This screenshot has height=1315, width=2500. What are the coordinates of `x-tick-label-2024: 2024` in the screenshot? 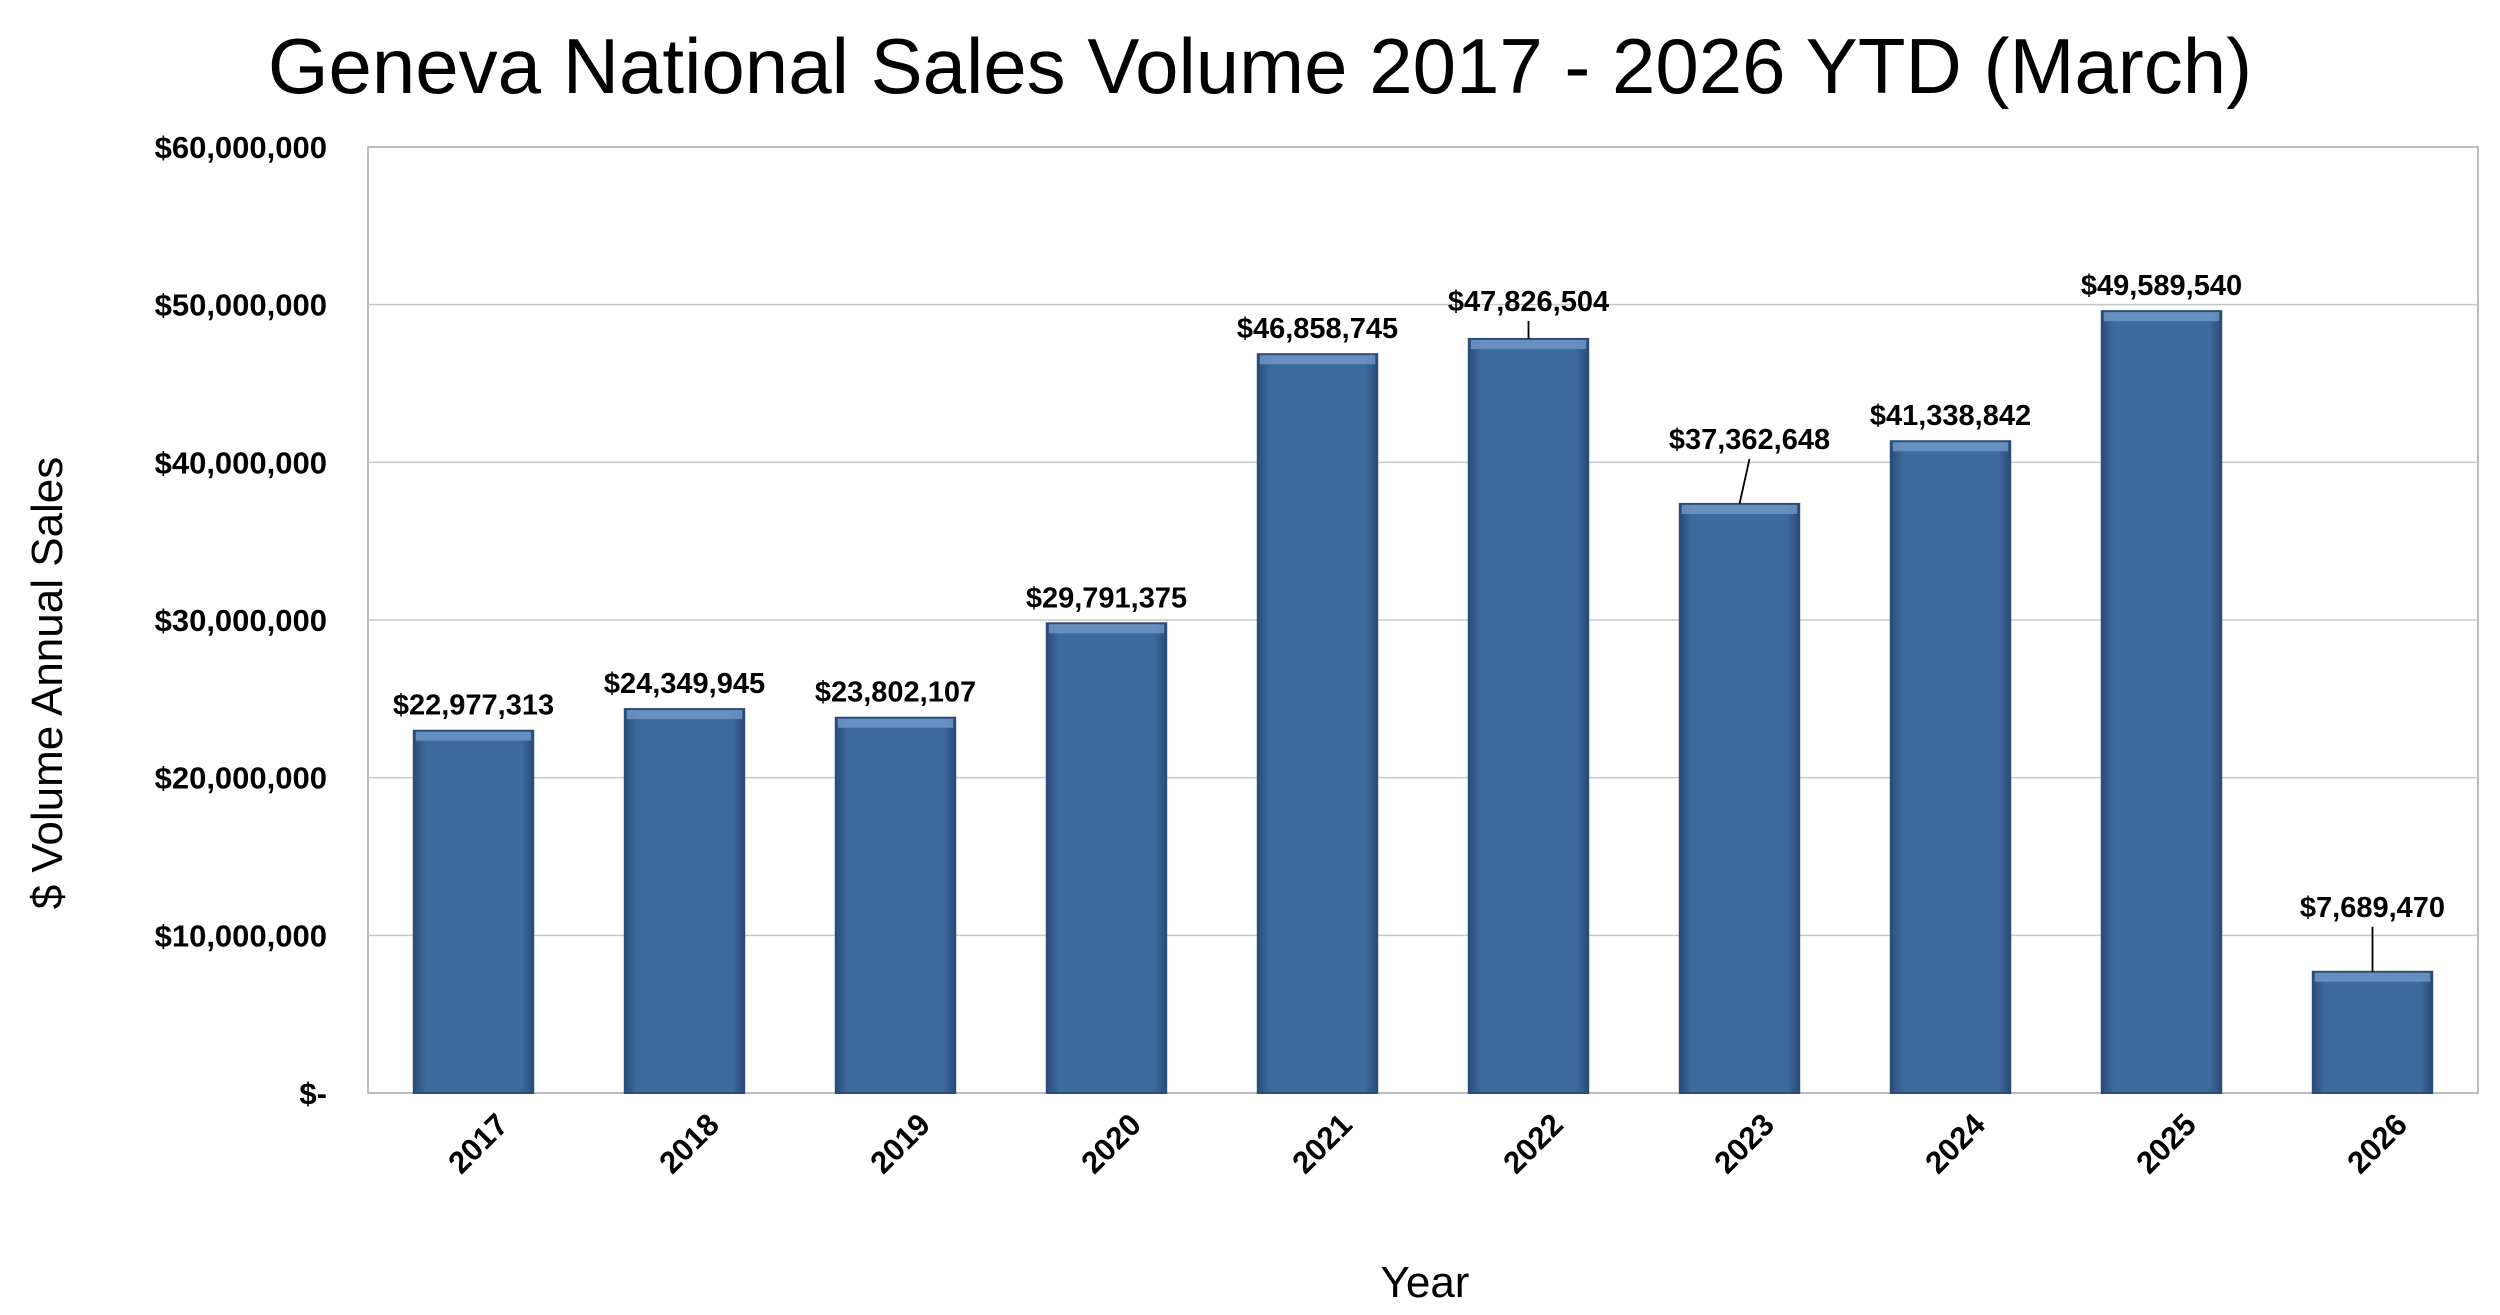 It's located at (1955, 1143).